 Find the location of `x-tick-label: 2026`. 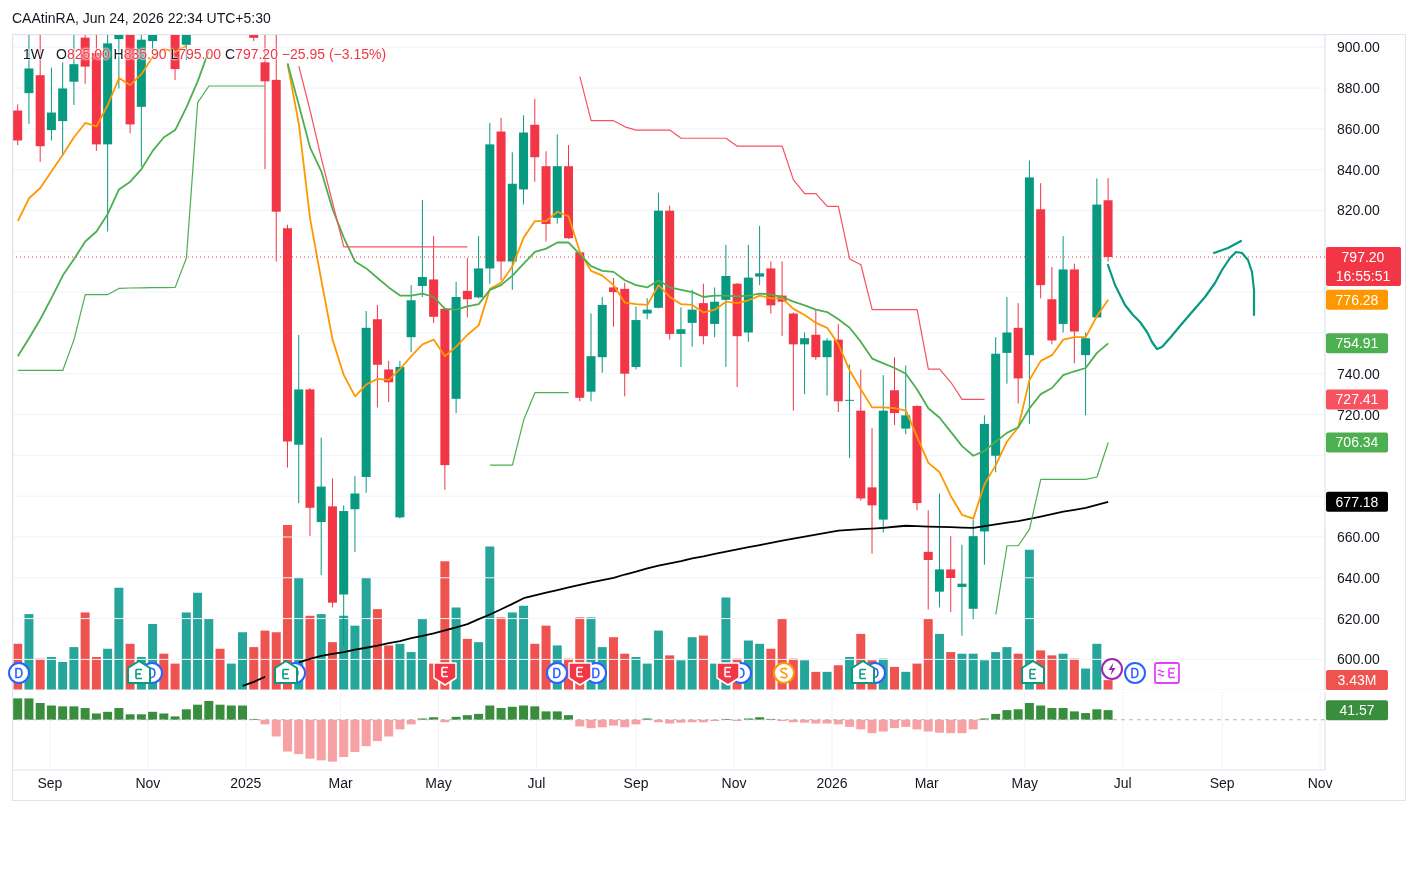

x-tick-label: 2026 is located at coordinates (832, 782).